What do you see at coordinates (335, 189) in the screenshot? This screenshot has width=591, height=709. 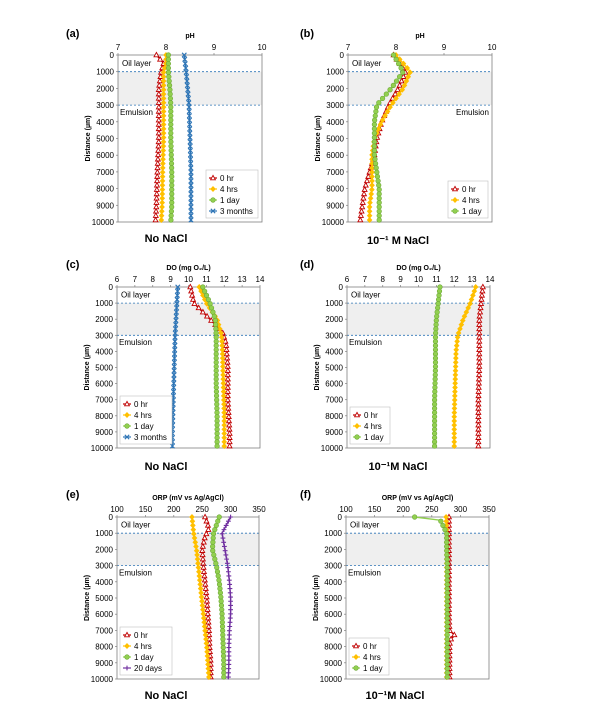 I see `y-tick-label: 8000` at bounding box center [335, 189].